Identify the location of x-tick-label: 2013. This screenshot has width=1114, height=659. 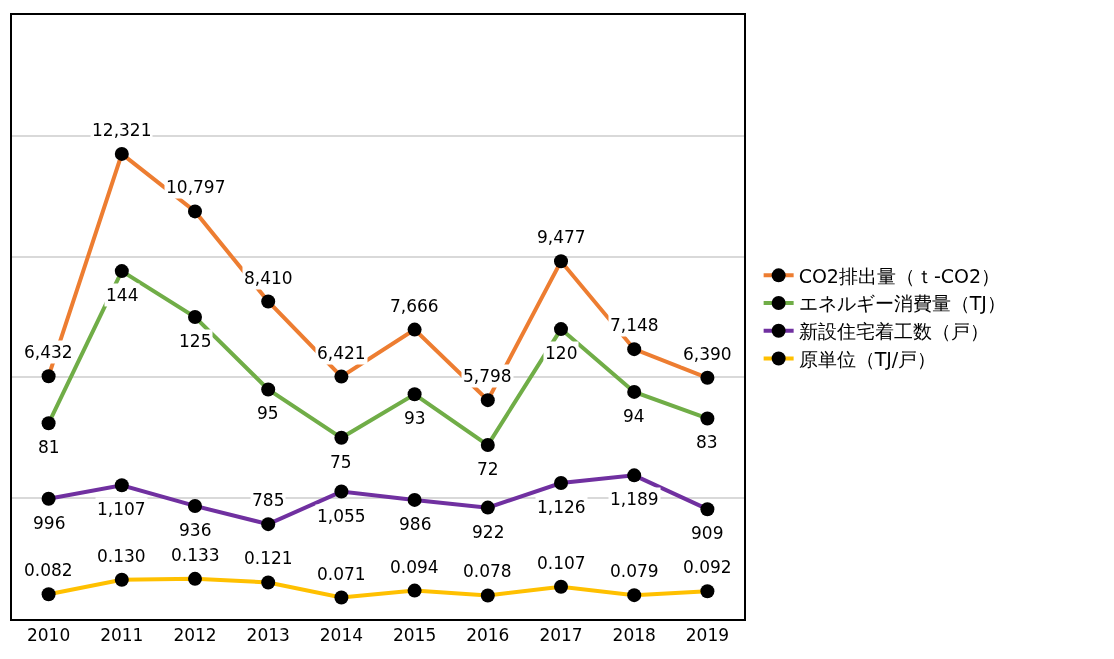
(268, 635).